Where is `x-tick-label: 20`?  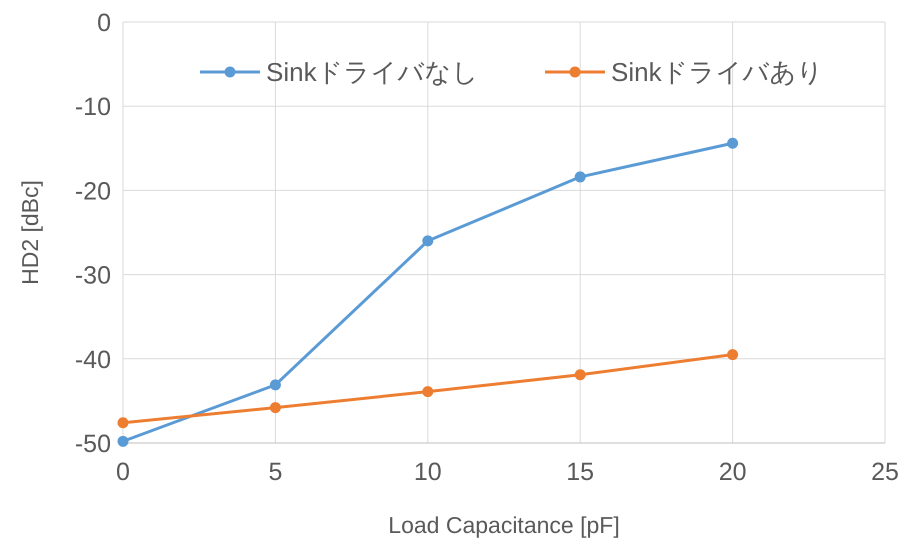 x-tick-label: 20 is located at coordinates (732, 472).